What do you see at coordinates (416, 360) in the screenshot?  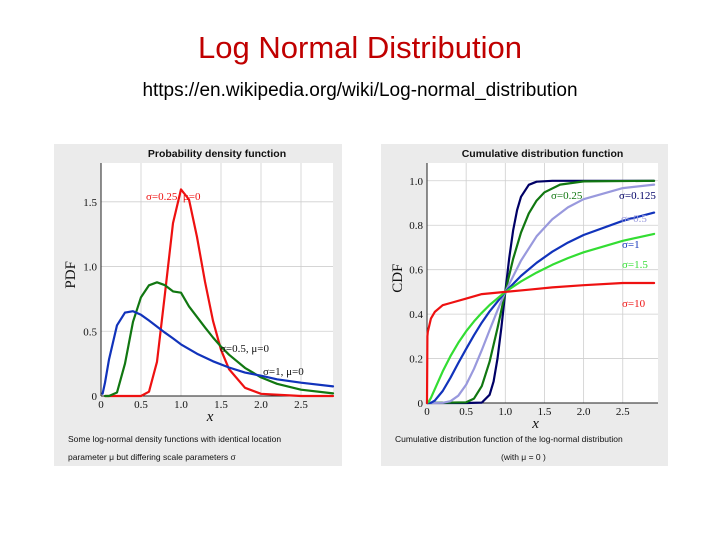 I see `y-tick-label: 0.2` at bounding box center [416, 360].